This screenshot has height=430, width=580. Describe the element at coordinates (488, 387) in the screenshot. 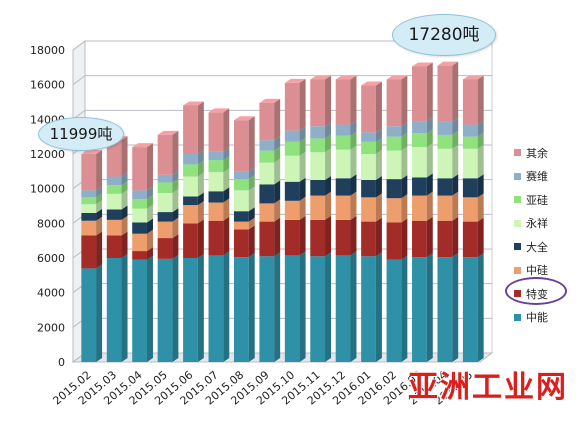

I see `watermark-logo: 亚洲工业网` at that location.